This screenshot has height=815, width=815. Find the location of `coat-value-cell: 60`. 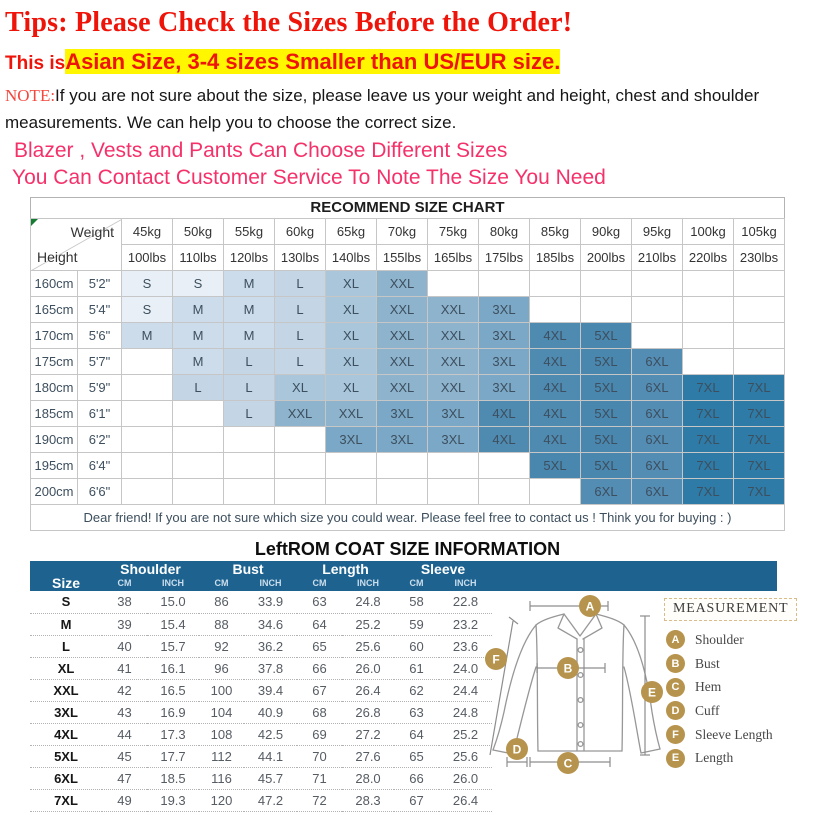

coat-value-cell: 60 is located at coordinates (417, 646).